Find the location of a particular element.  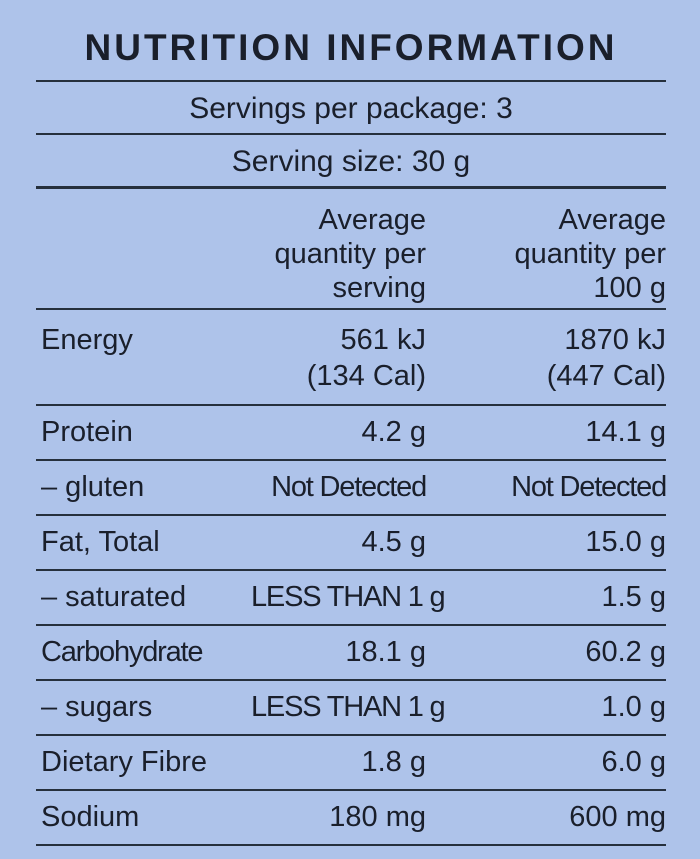

row-label: Carbohydrate is located at coordinates (143, 652).